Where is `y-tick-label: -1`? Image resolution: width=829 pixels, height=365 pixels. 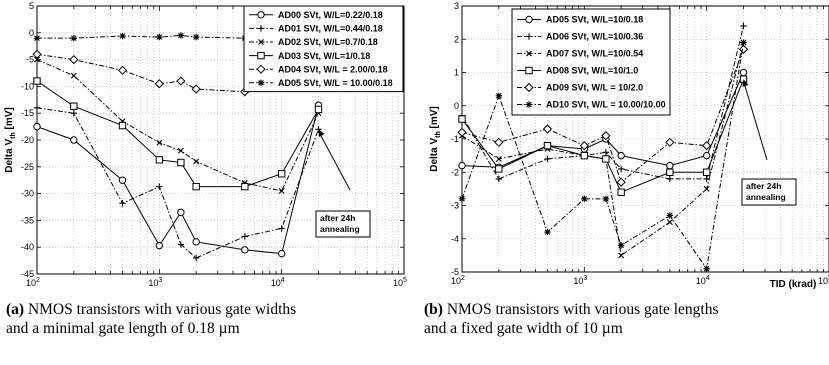 y-tick-label: -1 is located at coordinates (455, 139).